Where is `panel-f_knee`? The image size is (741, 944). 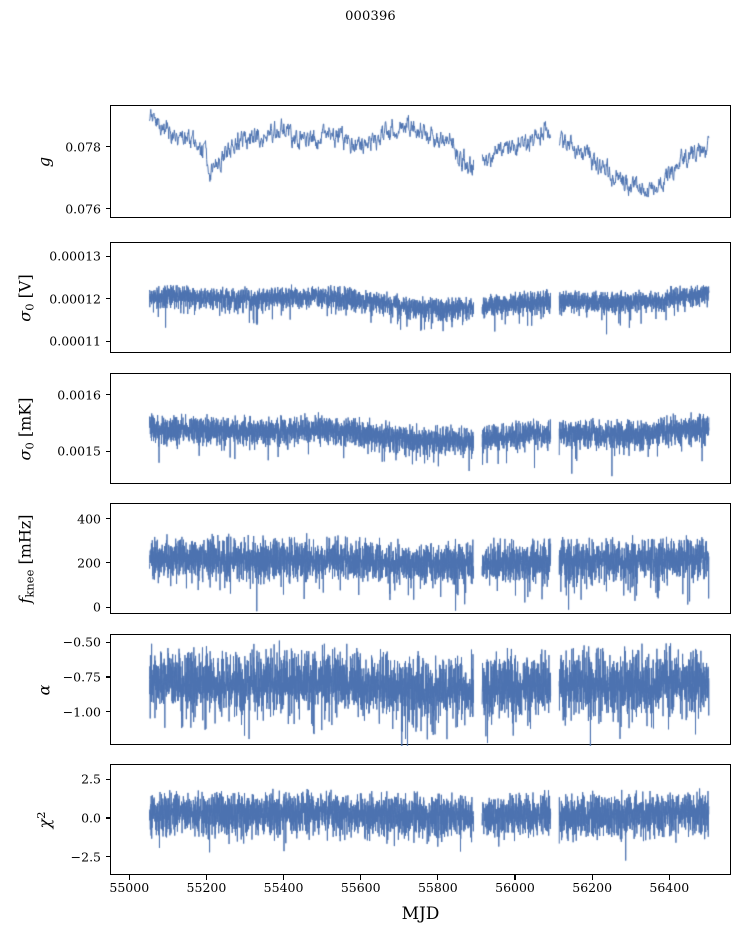 panel-f_knee is located at coordinates (421, 559).